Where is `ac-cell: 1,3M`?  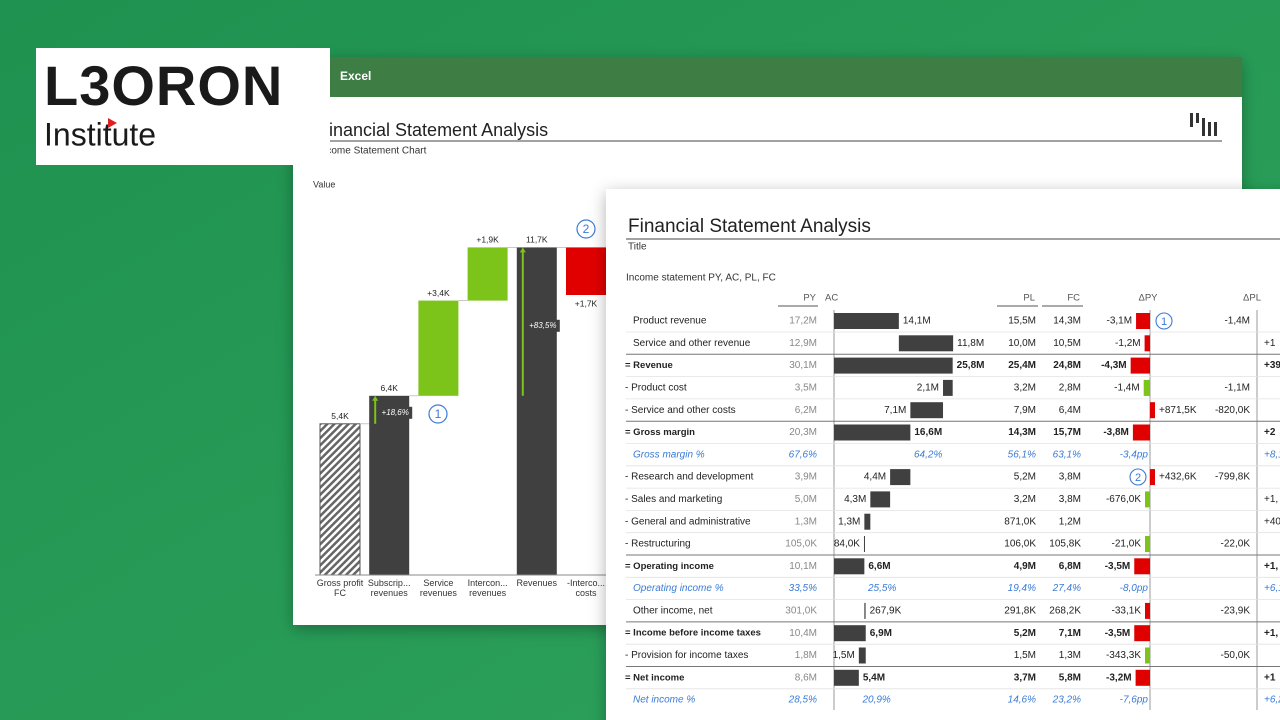
ac-cell: 1,3M is located at coordinates (849, 521).